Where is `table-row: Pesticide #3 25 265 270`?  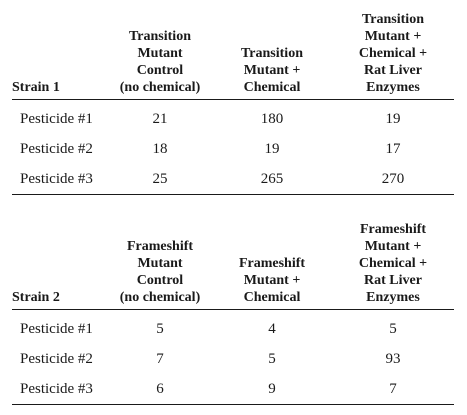 table-row: Pesticide #3 25 265 270 is located at coordinates (233, 179).